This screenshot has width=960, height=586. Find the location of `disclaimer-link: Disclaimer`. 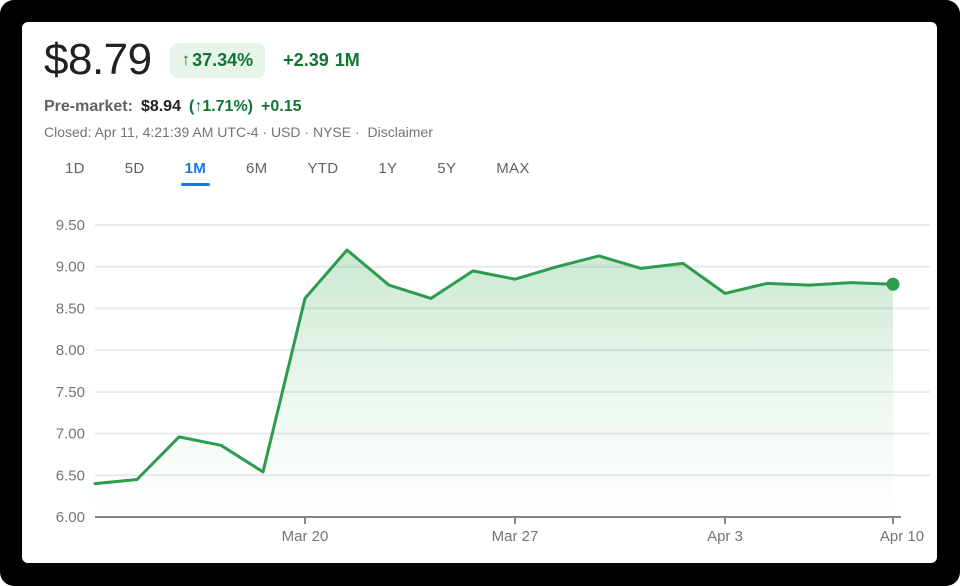

disclaimer-link: Disclaimer is located at coordinates (400, 132).